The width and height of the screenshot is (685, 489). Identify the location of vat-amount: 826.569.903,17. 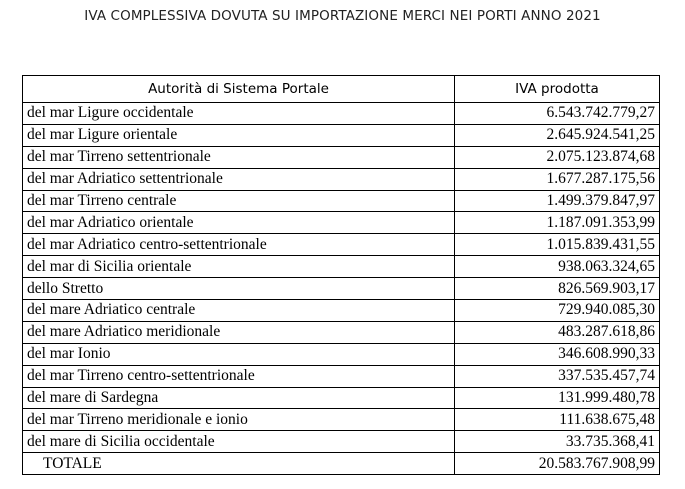
(557, 289).